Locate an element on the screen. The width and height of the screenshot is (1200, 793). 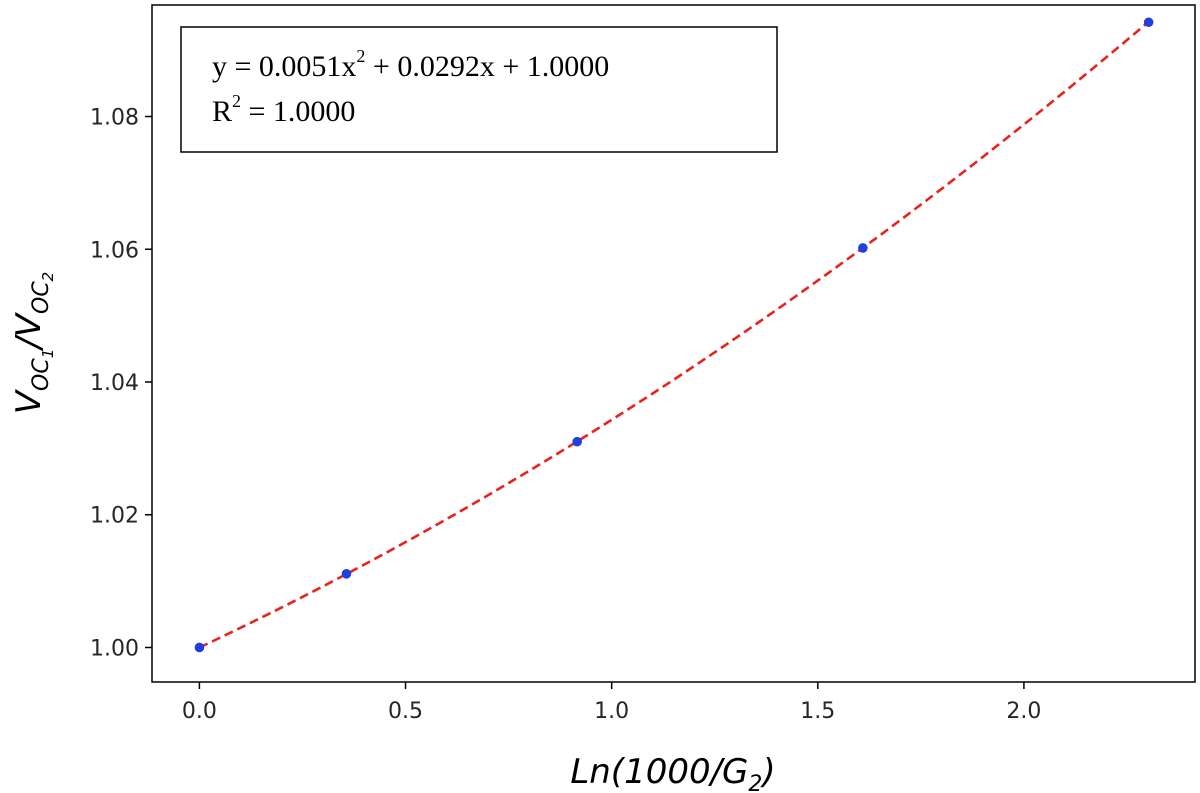
x-axis-ticks: 0.0 0.5 1.0 1.5 2.0 is located at coordinates (611, 703).